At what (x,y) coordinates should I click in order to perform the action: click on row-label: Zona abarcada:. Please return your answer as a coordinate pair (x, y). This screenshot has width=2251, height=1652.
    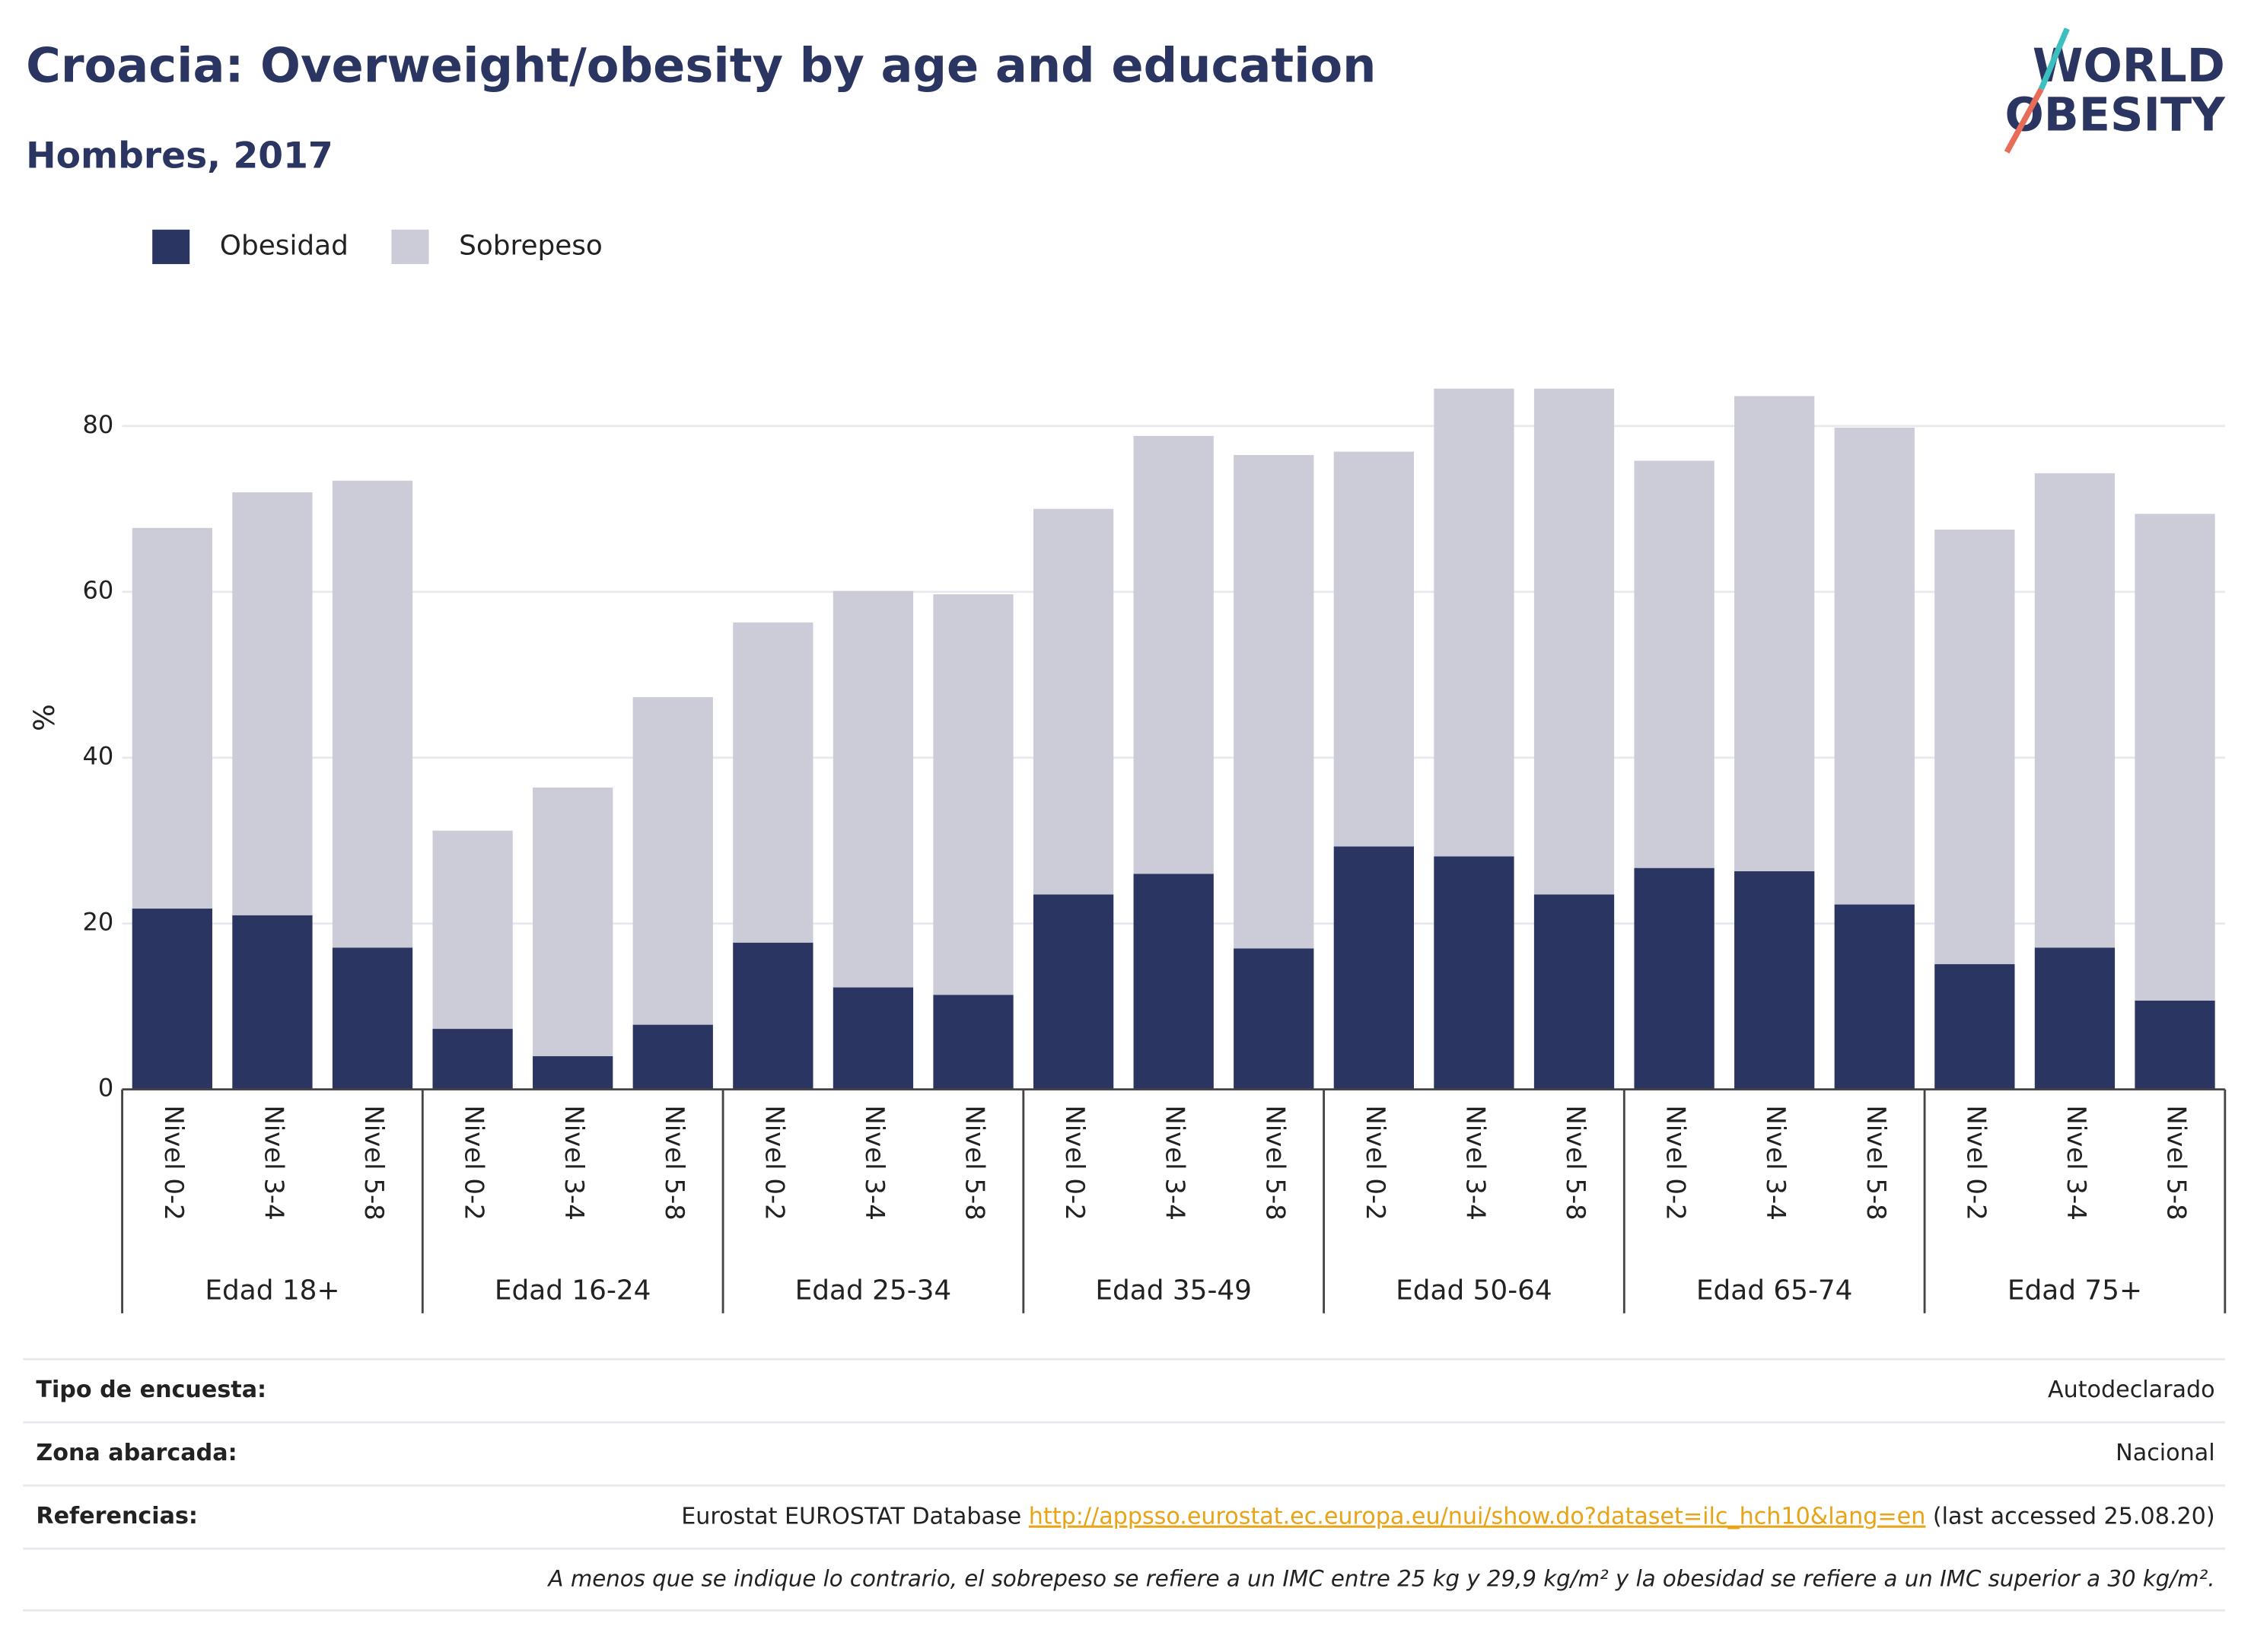
    Looking at the image, I should click on (136, 1453).